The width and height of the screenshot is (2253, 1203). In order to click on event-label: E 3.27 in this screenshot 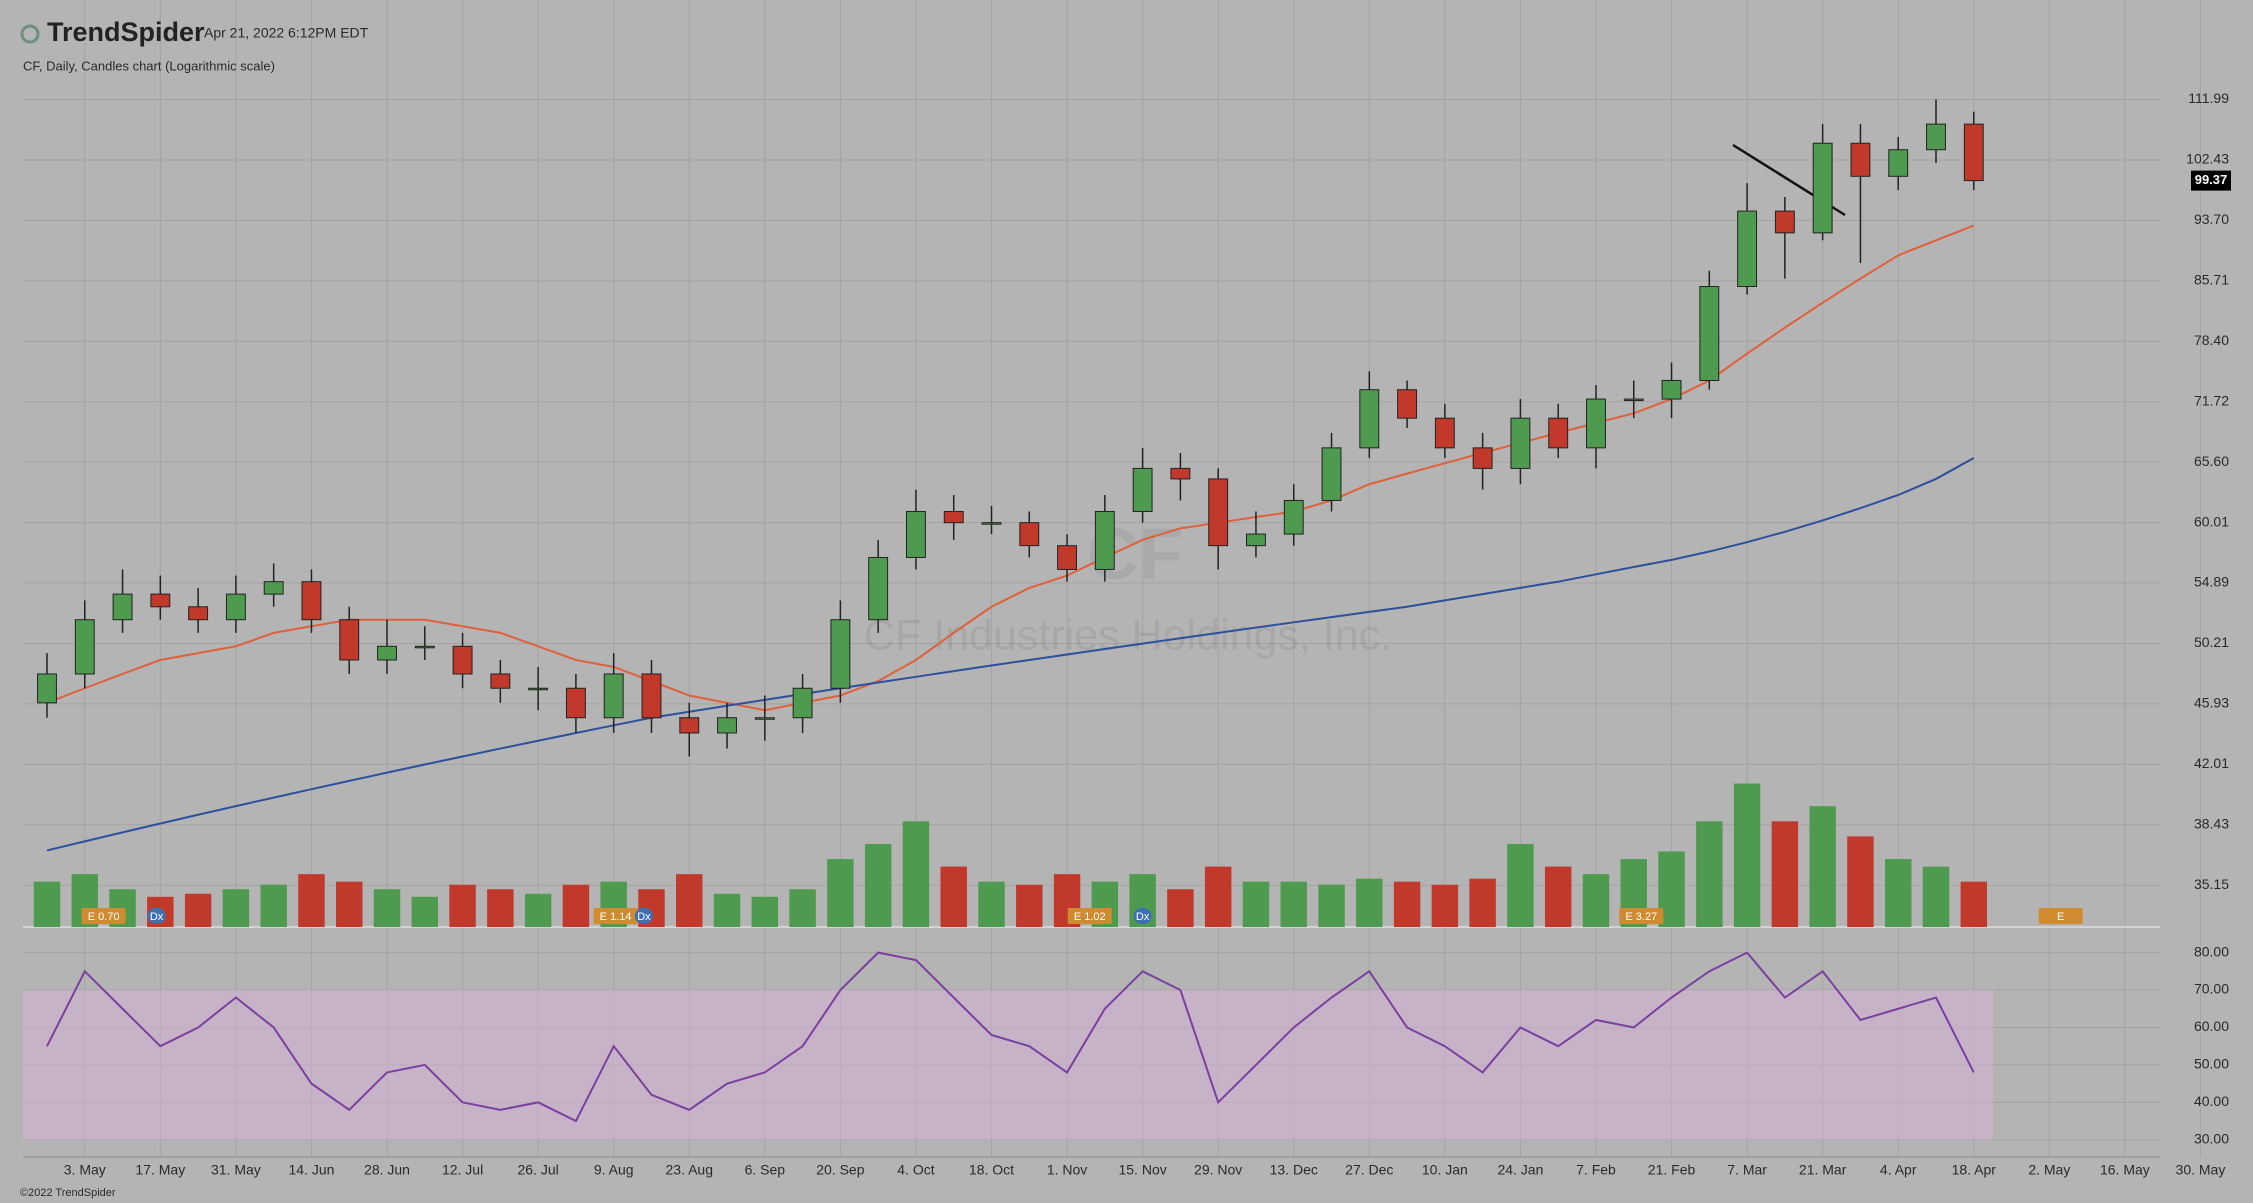, I will do `click(1641, 917)`.